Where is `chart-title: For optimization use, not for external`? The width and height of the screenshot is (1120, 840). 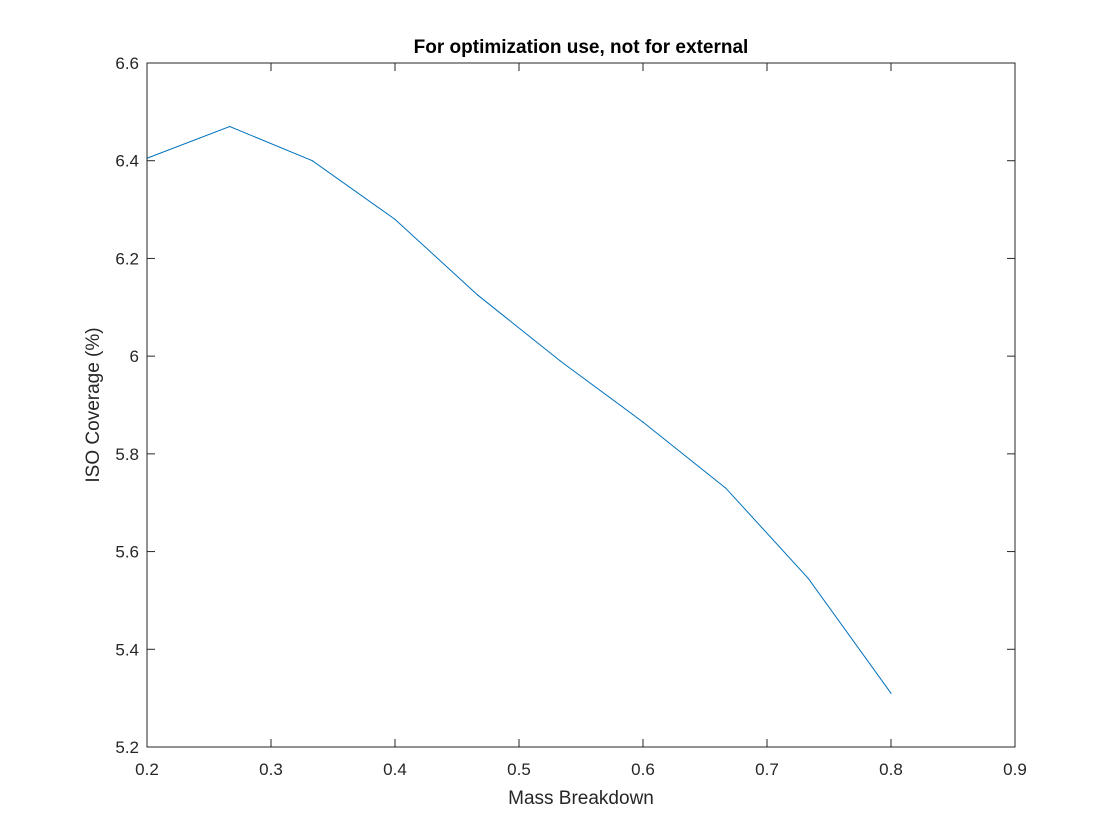
chart-title: For optimization use, not for external is located at coordinates (581, 47).